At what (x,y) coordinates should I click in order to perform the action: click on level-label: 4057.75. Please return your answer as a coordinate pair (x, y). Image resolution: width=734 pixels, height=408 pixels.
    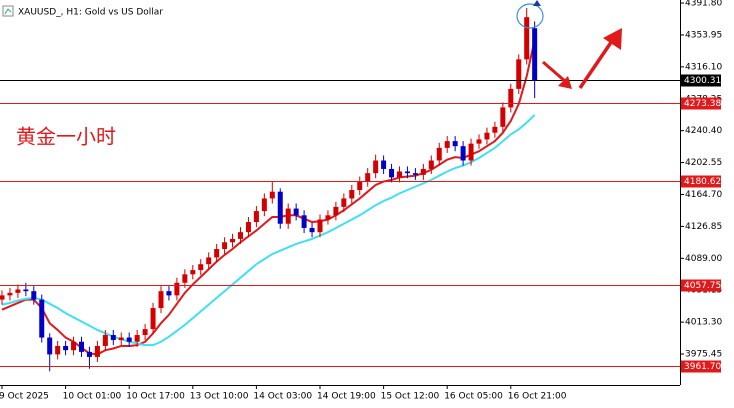
    Looking at the image, I should click on (702, 286).